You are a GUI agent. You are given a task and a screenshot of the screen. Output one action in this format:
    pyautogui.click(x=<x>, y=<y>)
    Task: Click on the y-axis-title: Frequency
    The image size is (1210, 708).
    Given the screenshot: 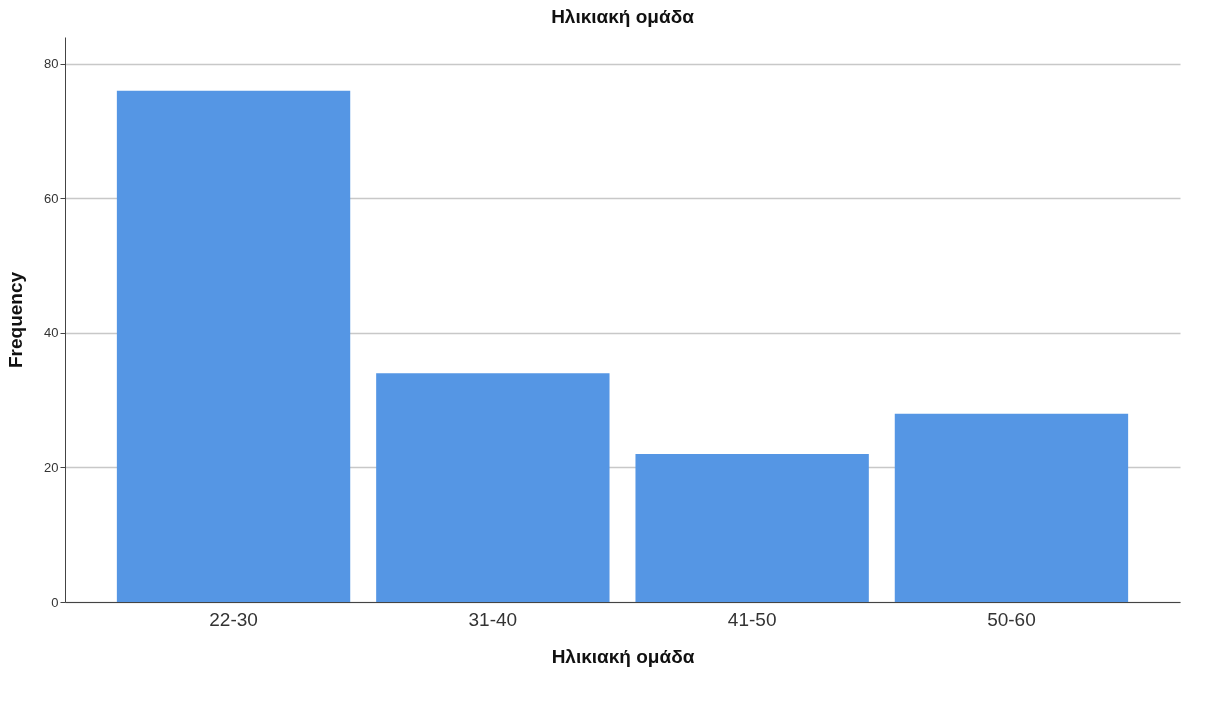 What is the action you would take?
    pyautogui.click(x=16, y=320)
    